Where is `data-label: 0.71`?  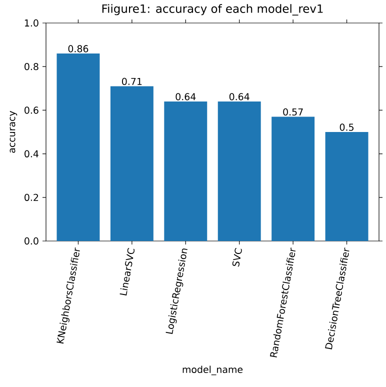
data-label: 0.71 is located at coordinates (132, 82).